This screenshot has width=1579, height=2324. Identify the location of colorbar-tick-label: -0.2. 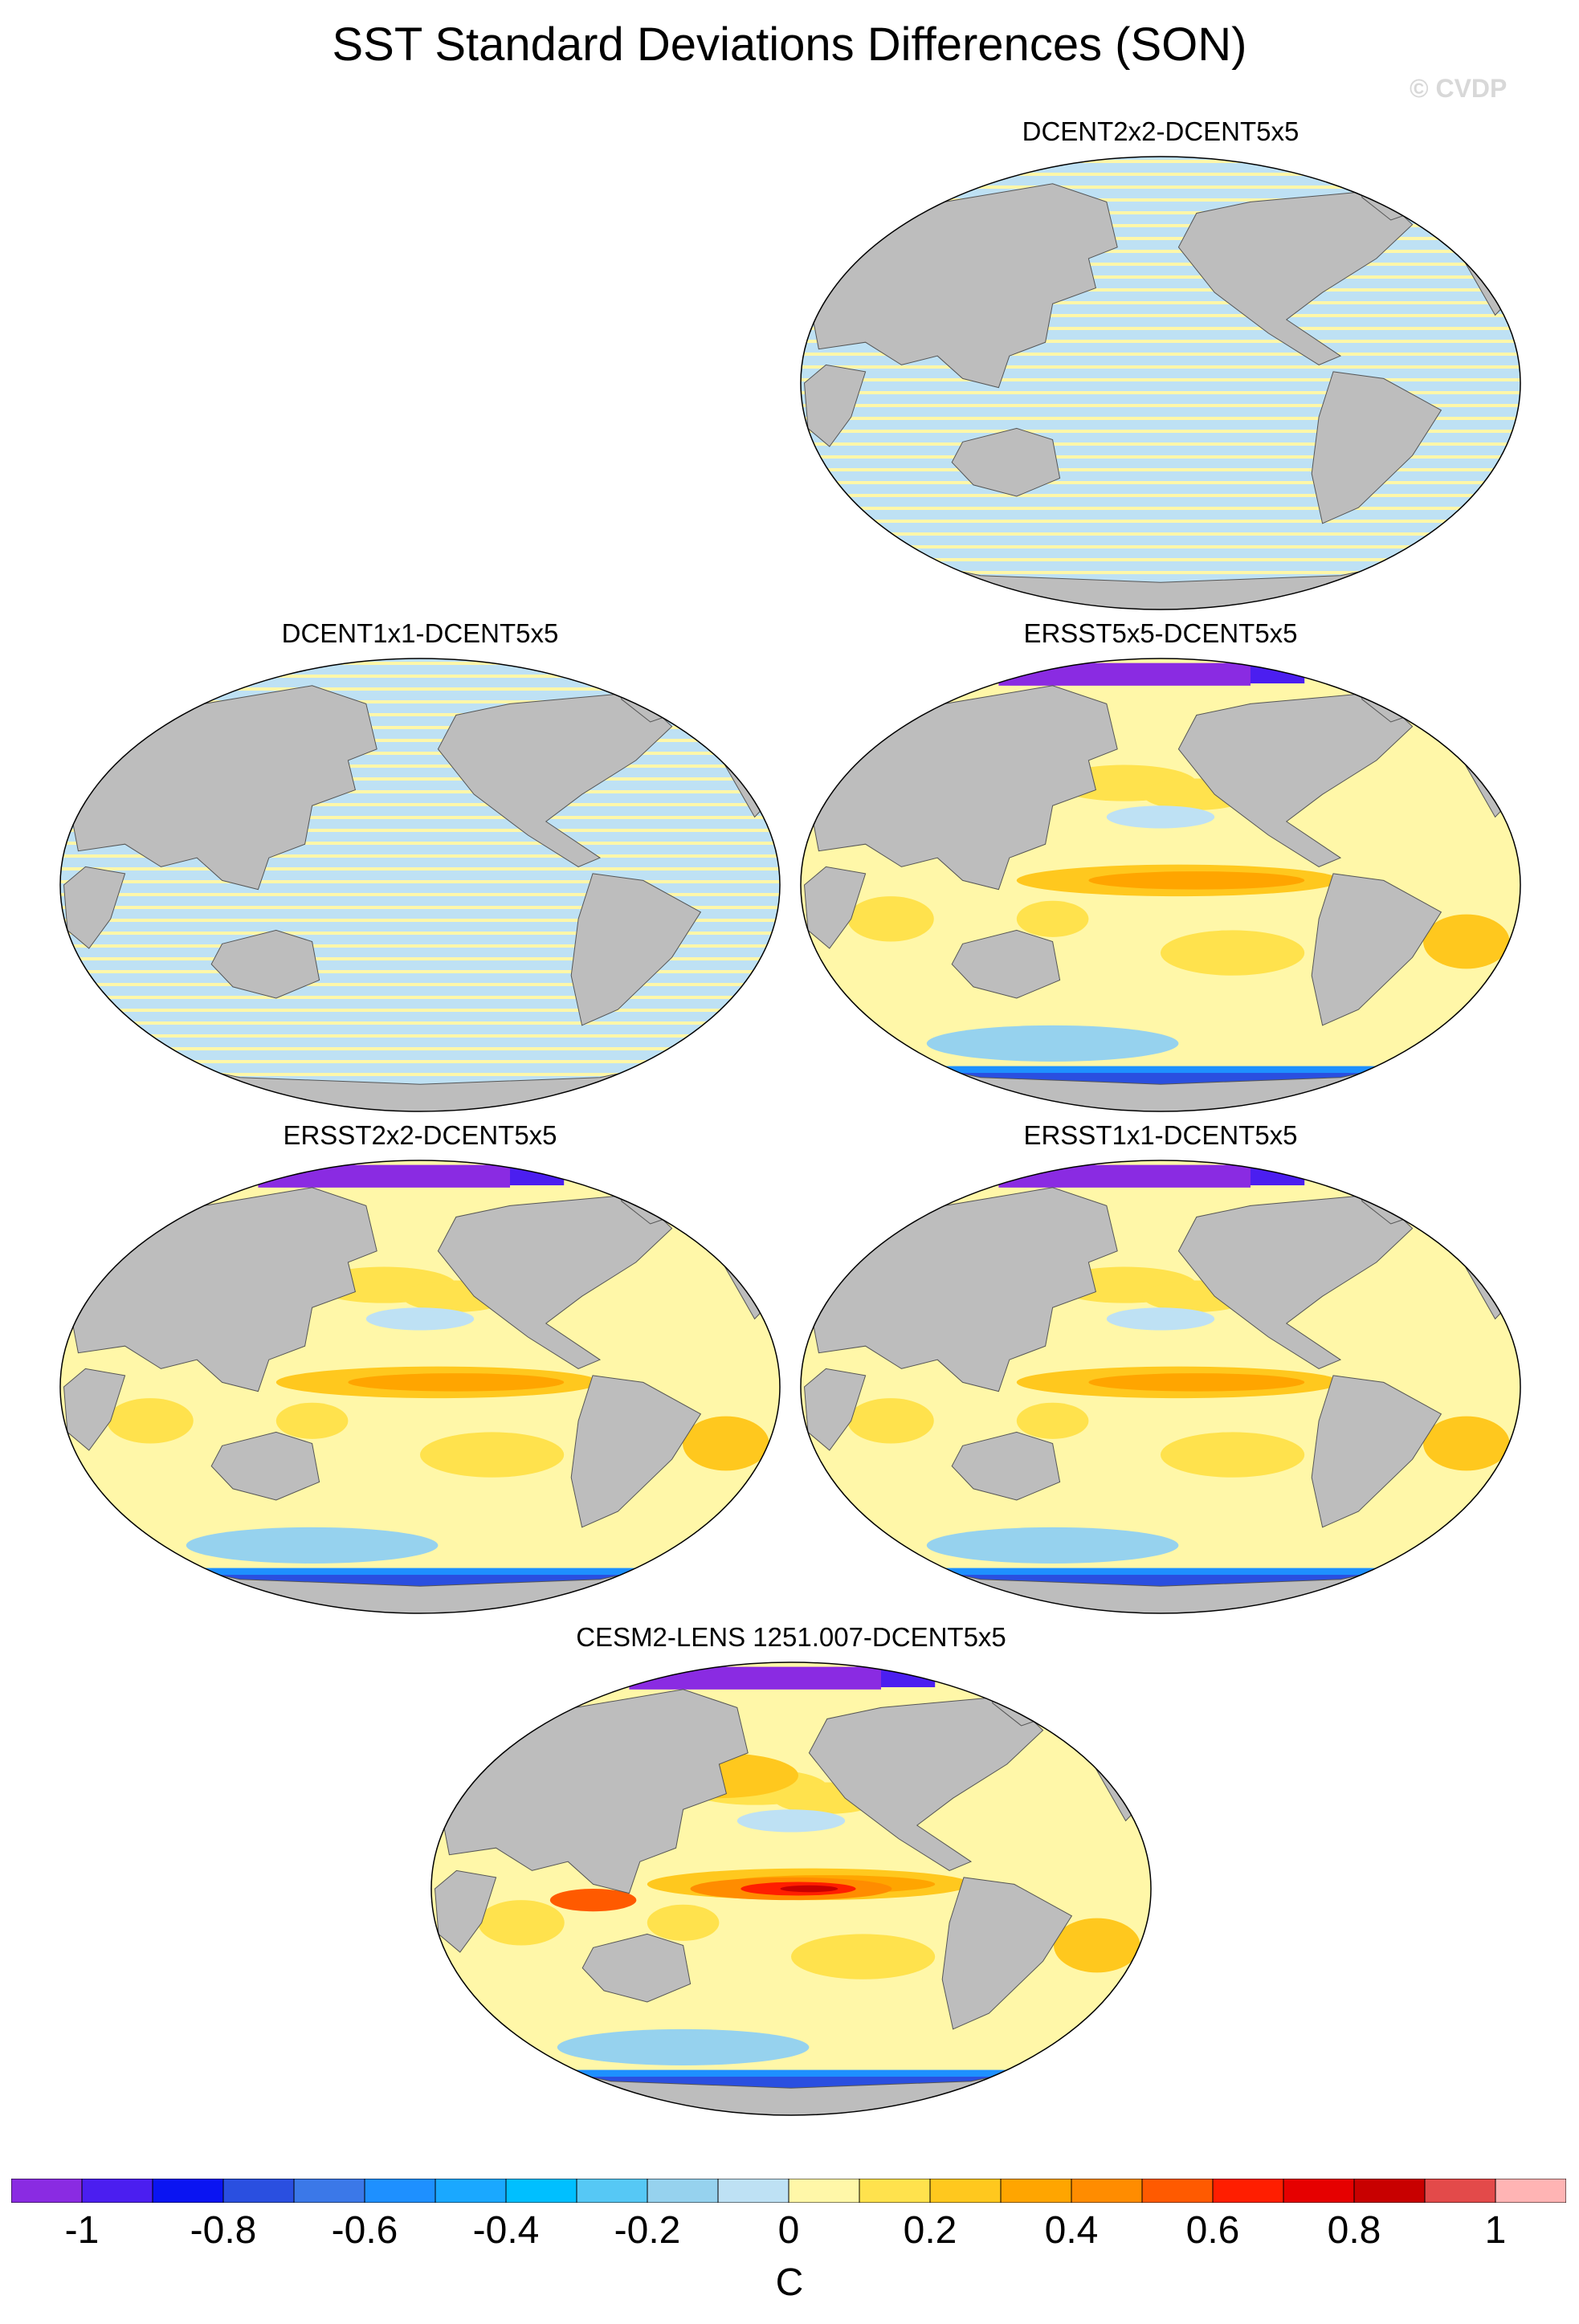
(647, 2230).